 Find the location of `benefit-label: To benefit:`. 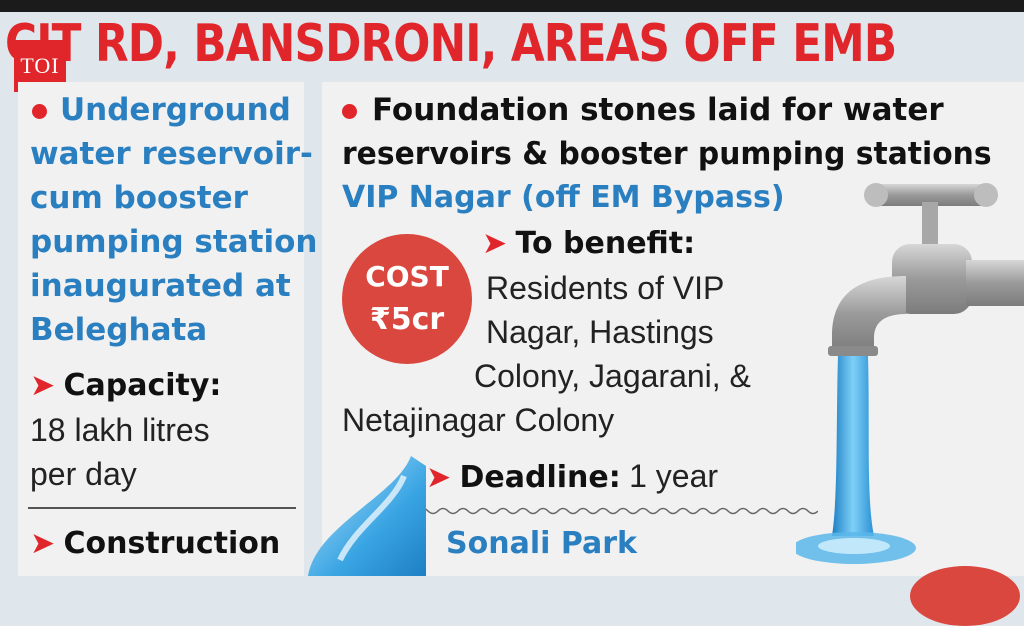

benefit-label: To benefit: is located at coordinates (605, 243).